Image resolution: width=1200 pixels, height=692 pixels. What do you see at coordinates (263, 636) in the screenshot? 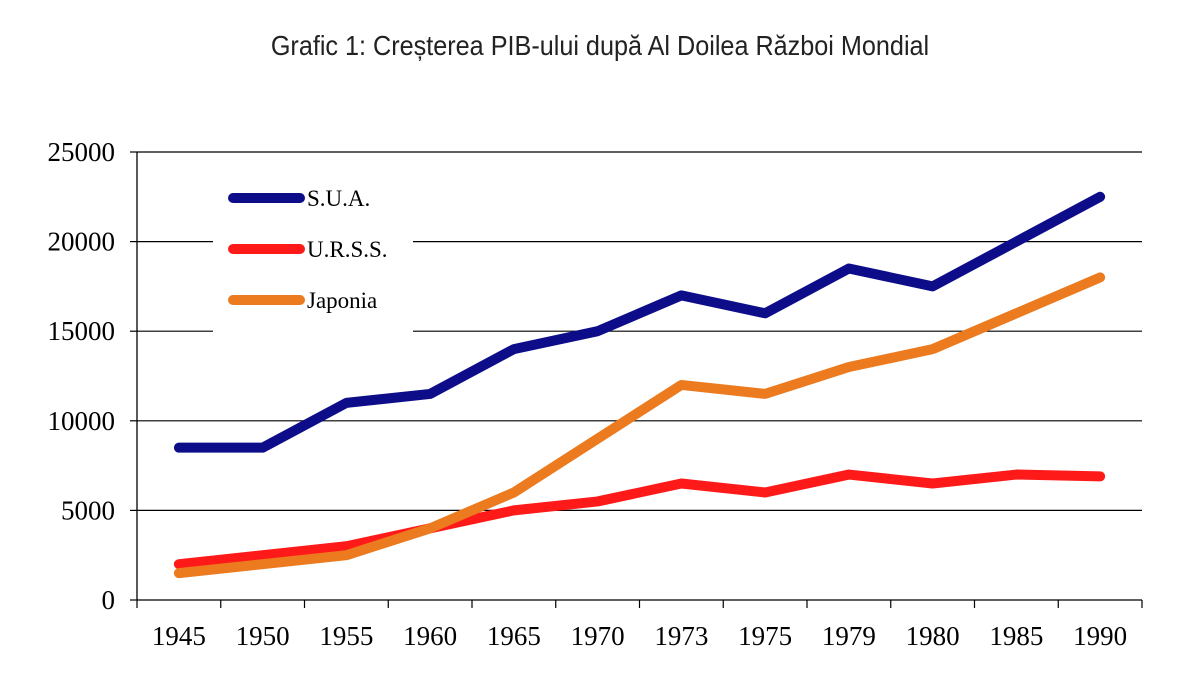
I see `x-tick-label: 1950` at bounding box center [263, 636].